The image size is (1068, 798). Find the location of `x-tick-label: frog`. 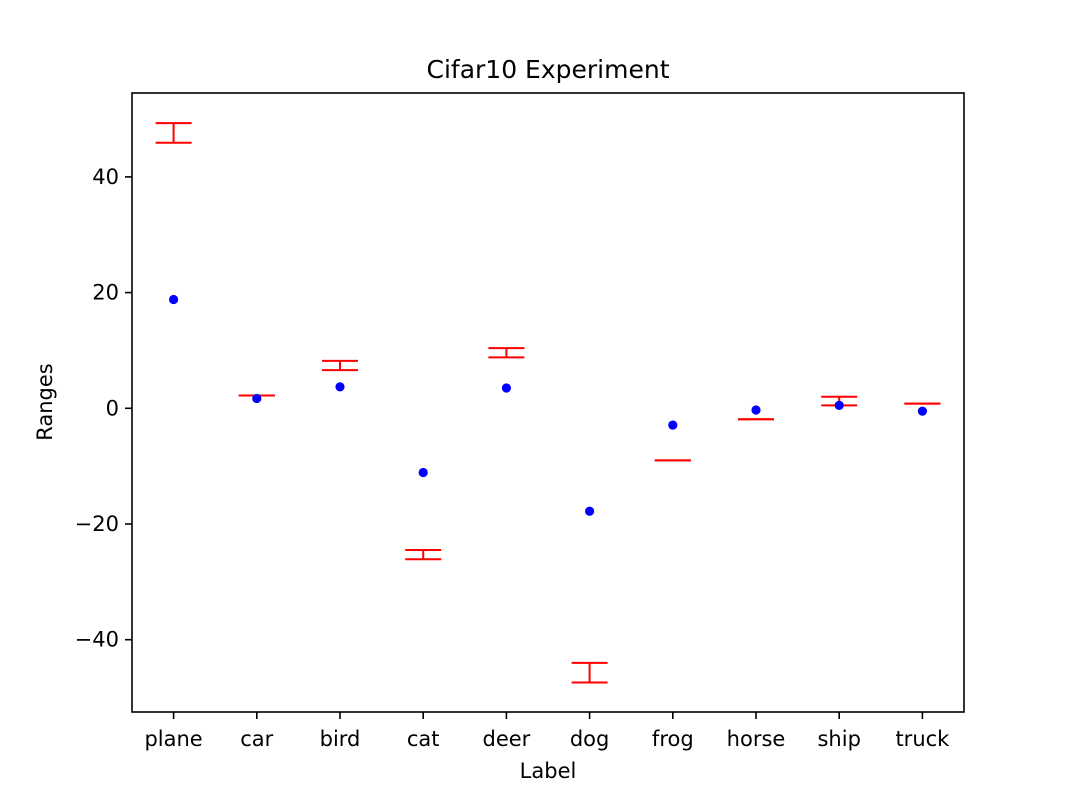

x-tick-label: frog is located at coordinates (673, 739).